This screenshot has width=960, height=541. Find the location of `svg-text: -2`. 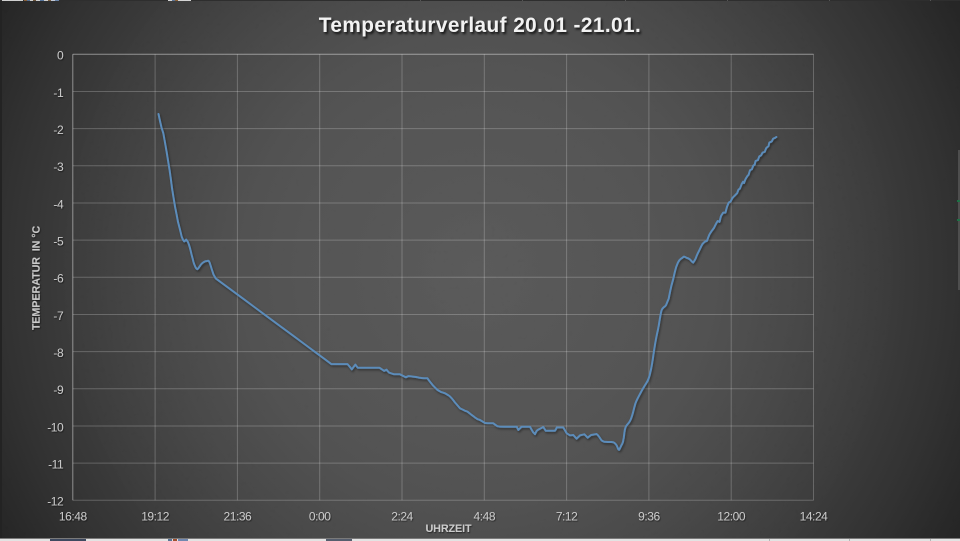

svg-text: -2 is located at coordinates (58, 130).